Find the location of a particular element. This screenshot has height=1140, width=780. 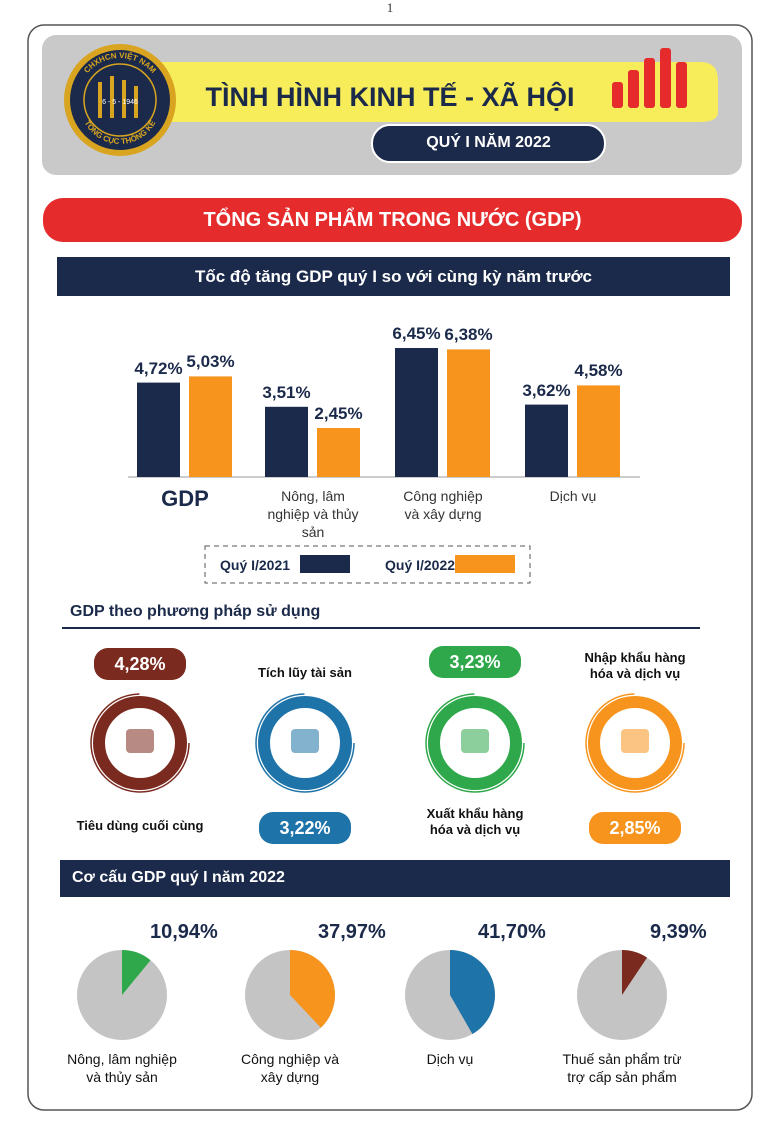

pie-category: Thuế sản phẩm trừ trợ cấp sản phẩm is located at coordinates (622, 1068).